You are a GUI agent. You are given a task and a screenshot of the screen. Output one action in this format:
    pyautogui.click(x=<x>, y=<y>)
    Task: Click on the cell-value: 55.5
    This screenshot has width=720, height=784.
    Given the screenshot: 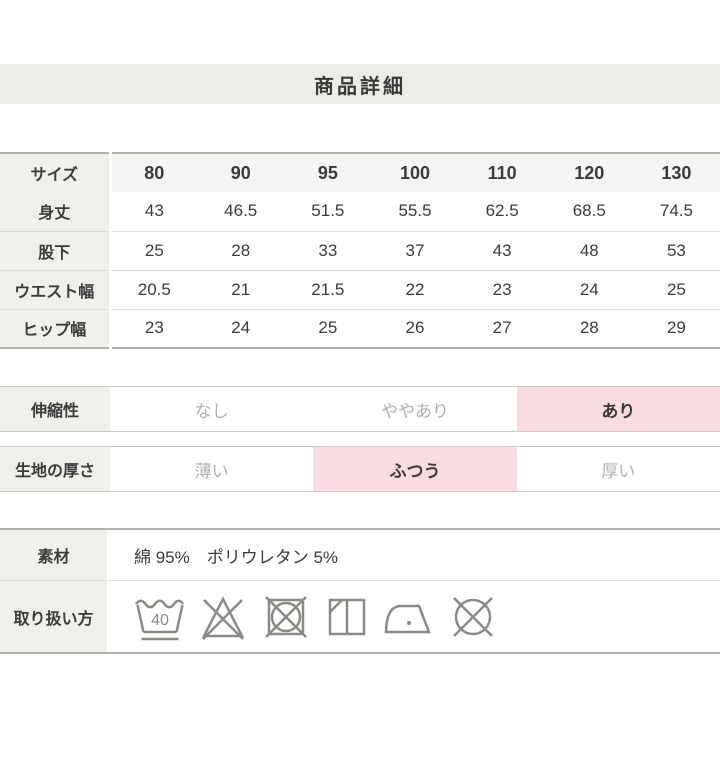 What is the action you would take?
    pyautogui.click(x=415, y=211)
    